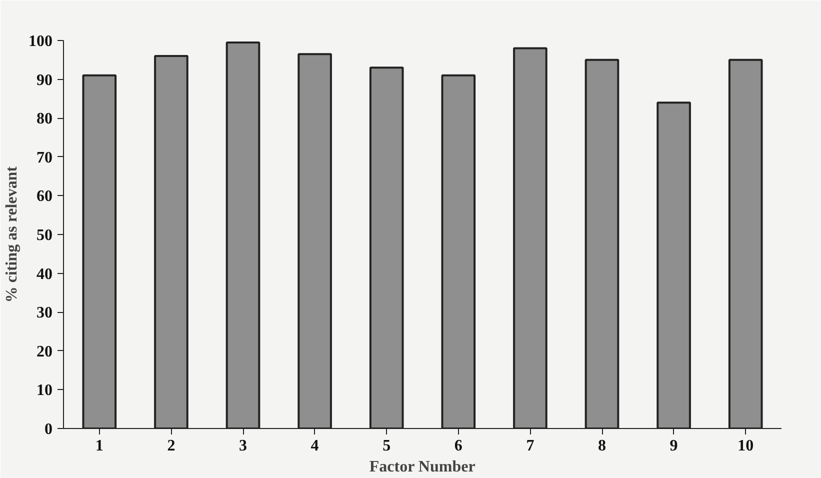 The width and height of the screenshot is (821, 478). I want to click on x-tick-label: 9, so click(674, 446).